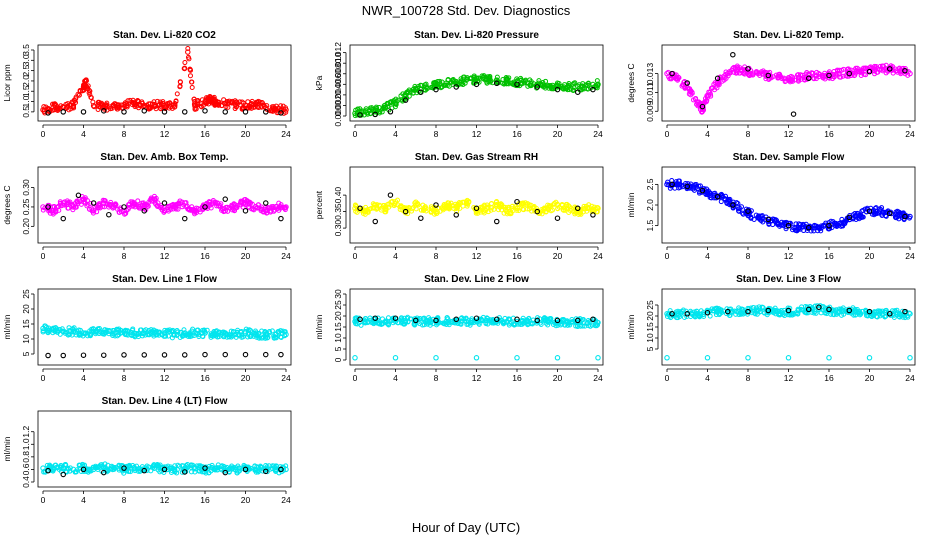 The width and height of the screenshot is (936, 540). I want to click on y-tick-label: 0.009, so click(650, 111).